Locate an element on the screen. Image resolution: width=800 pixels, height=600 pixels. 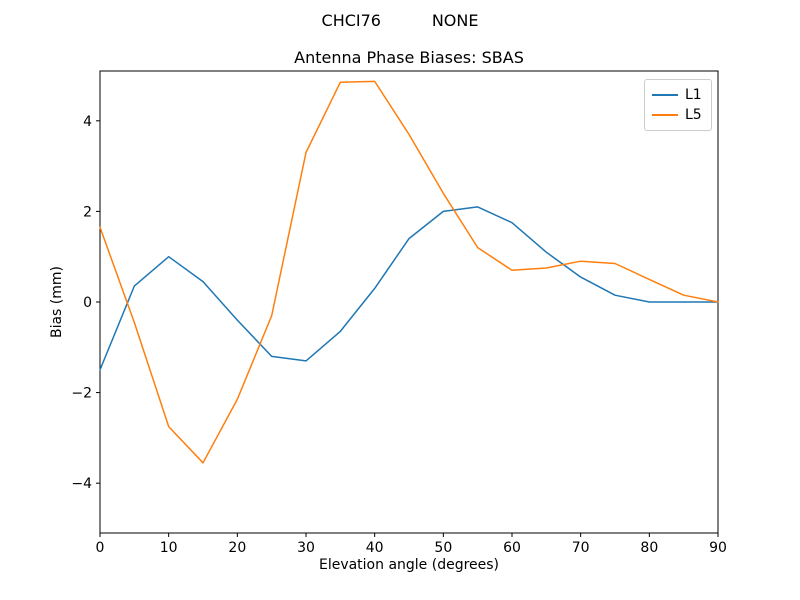
axes-title: Antenna Phase Biases: SBAS is located at coordinates (409, 57).